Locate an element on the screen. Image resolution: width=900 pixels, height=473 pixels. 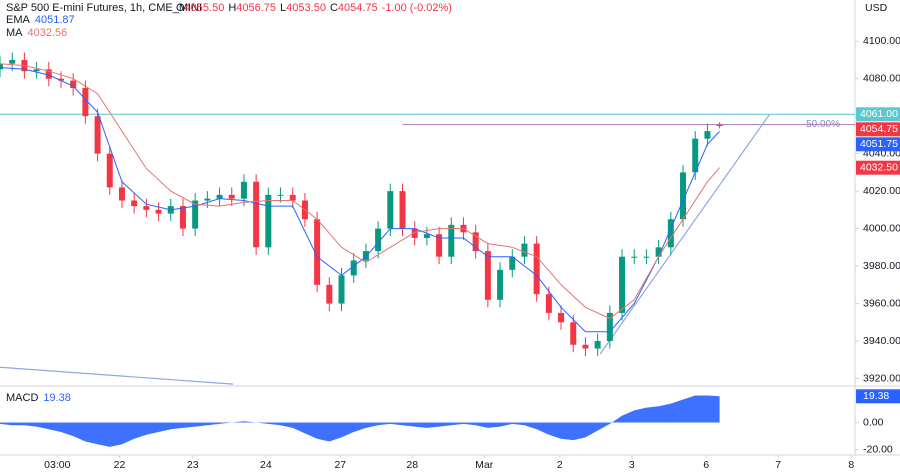
macd-name: MACD is located at coordinates (22, 398).